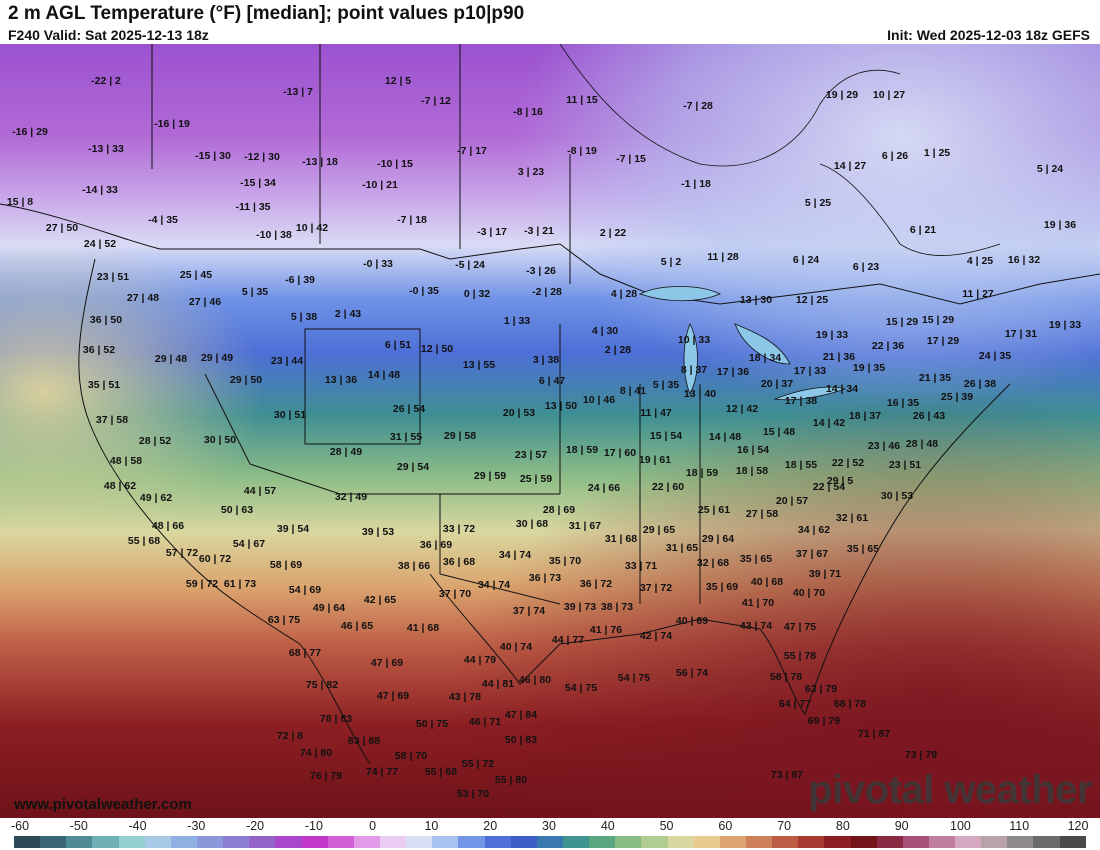 This screenshot has height=850, width=1100. I want to click on point-value-label: 18 | 37, so click(865, 416).